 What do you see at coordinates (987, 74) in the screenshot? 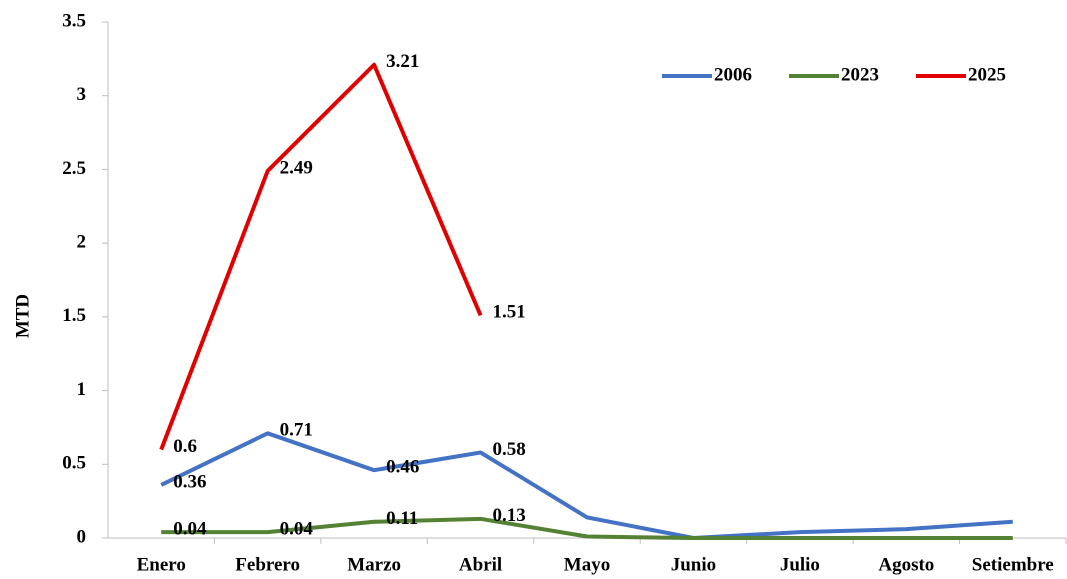
I see `legend-label: 2025` at bounding box center [987, 74].